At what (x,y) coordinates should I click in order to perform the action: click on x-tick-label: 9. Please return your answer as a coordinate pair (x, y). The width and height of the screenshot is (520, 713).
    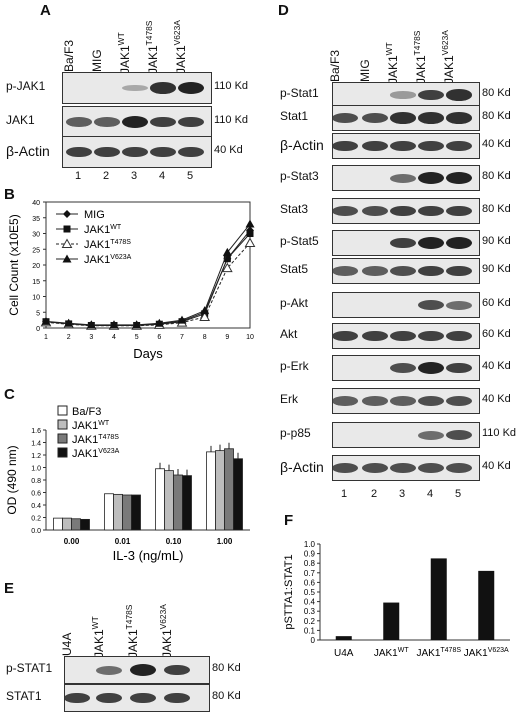
    Looking at the image, I should click on (227, 337).